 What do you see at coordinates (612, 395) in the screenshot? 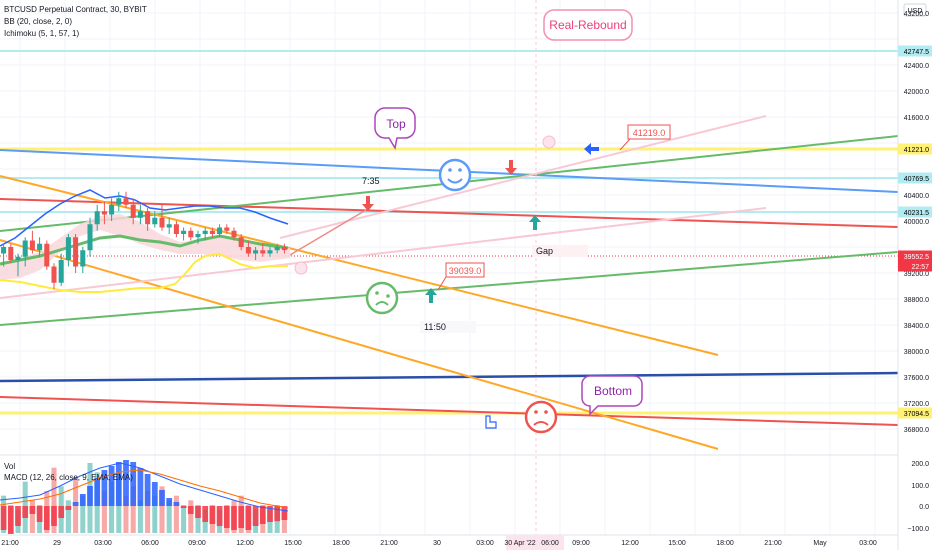
I see `bottom-callout` at bounding box center [612, 395].